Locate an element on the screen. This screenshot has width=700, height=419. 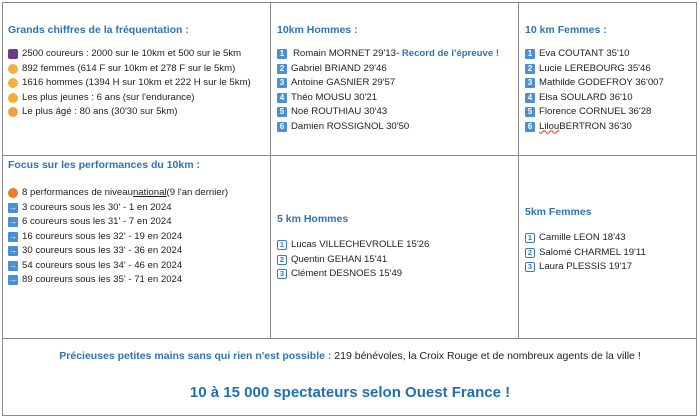
list-item: 1 Camille LEON 18'43 is located at coordinates (585, 238).